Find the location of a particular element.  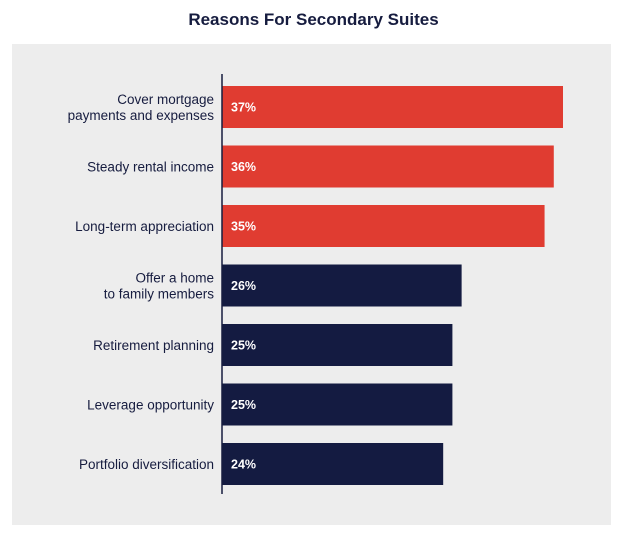

category-label: Retirement planning is located at coordinates (153, 345).